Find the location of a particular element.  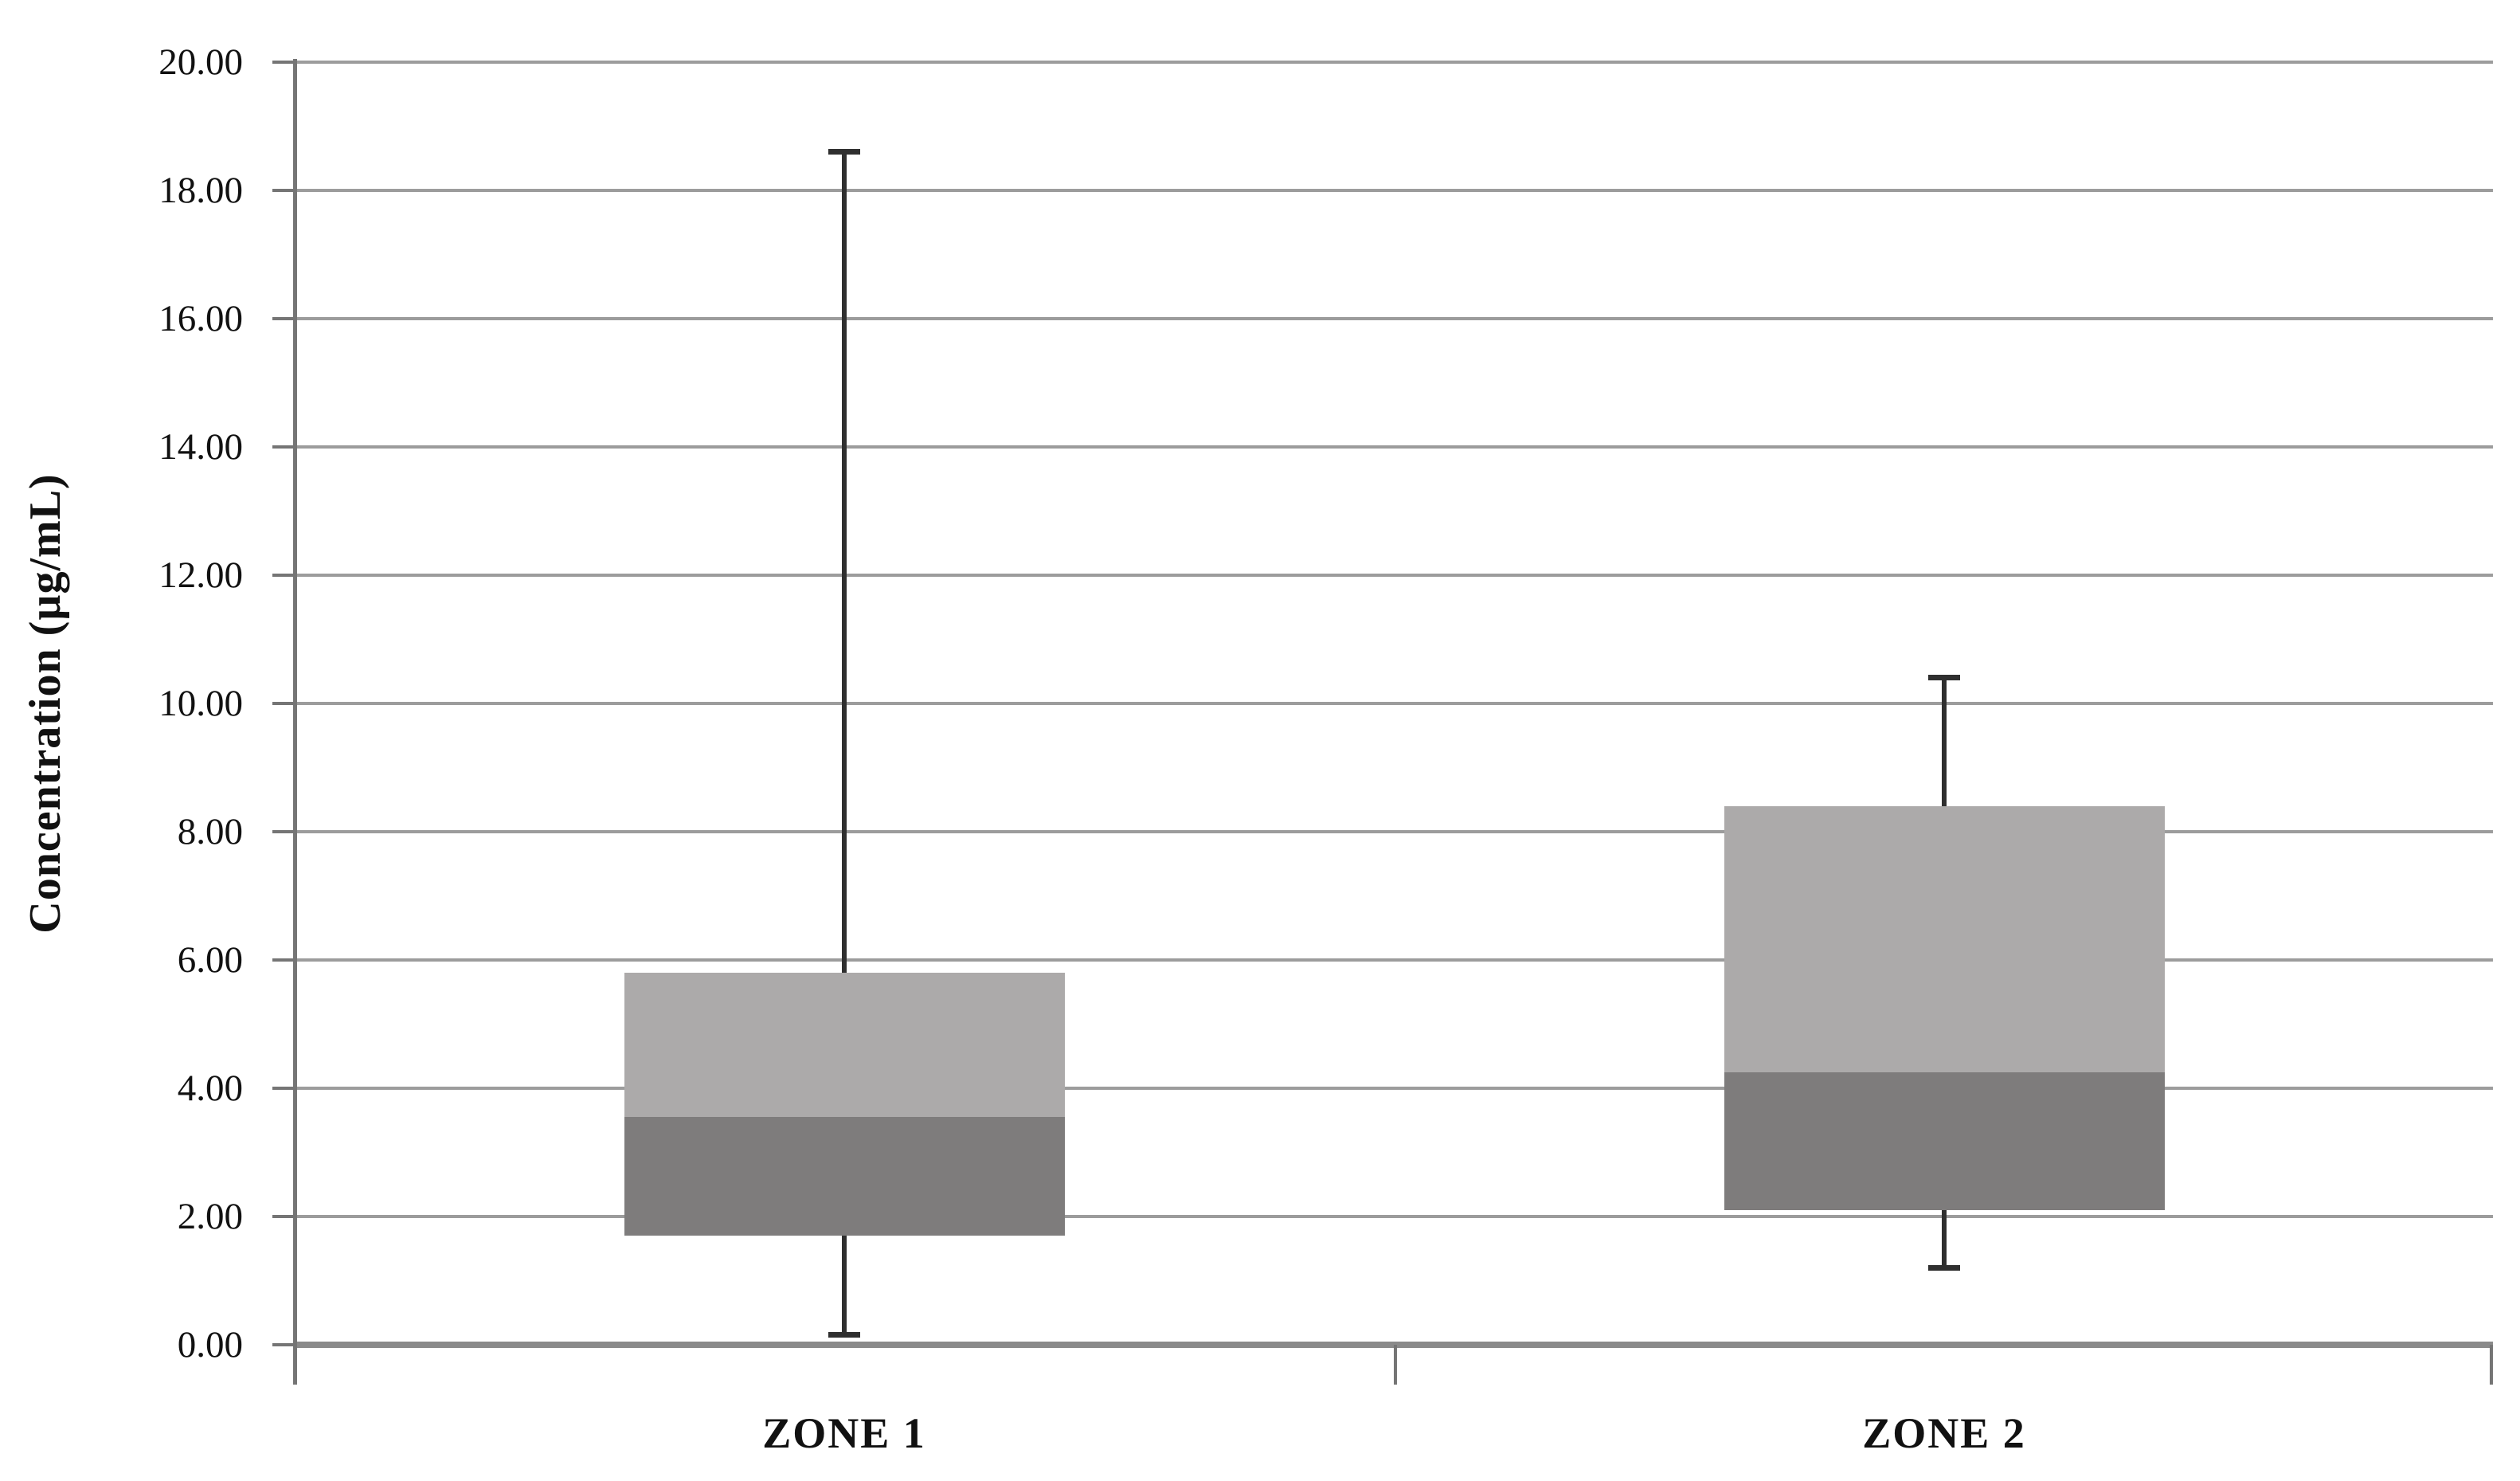

y-tick-label: 8.00 is located at coordinates (210, 831).